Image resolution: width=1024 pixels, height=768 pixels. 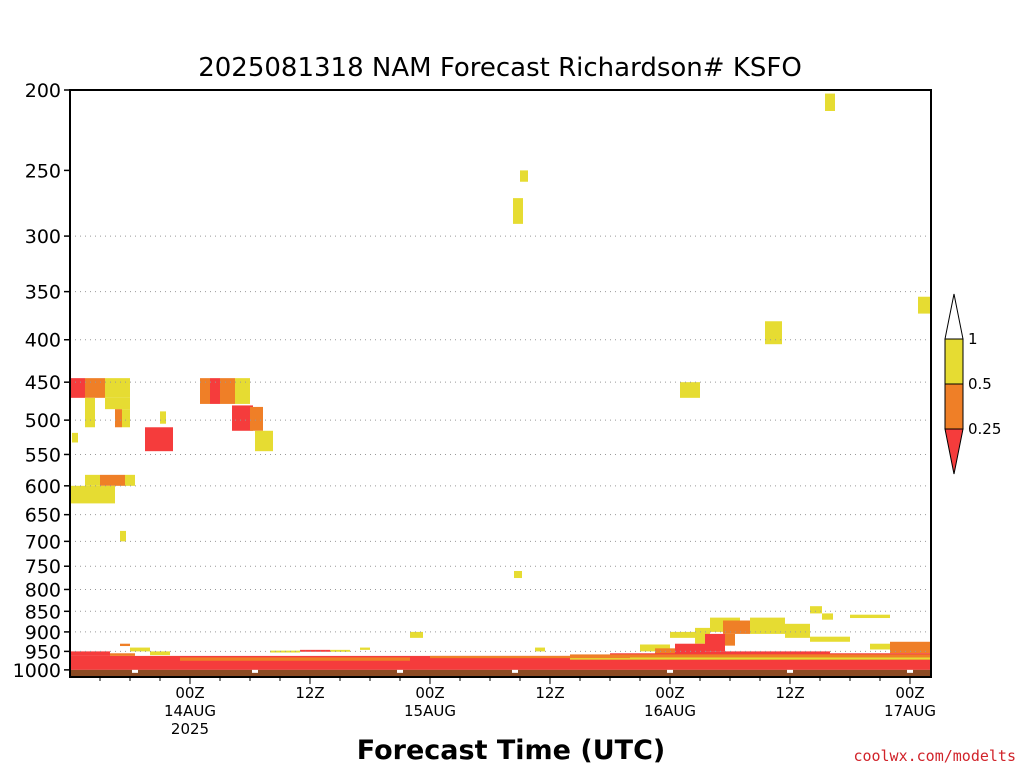 What do you see at coordinates (500, 68) in the screenshot?
I see `chart-title: 2025081318 NAM Forecast Richardson# KSFO` at bounding box center [500, 68].